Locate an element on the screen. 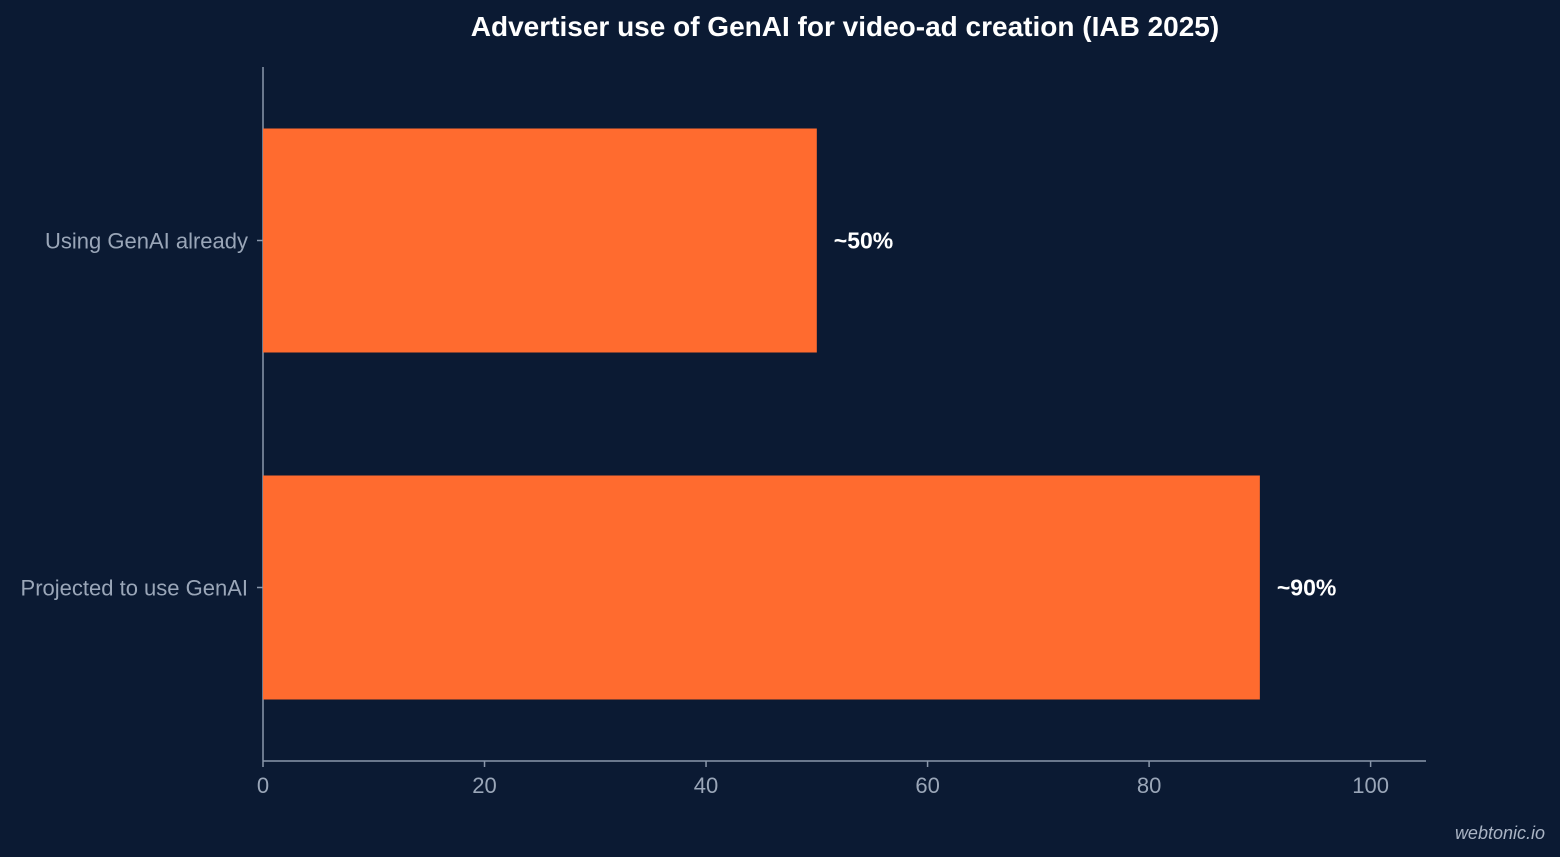 Image resolution: width=1560 pixels, height=857 pixels. x-tick-label: 0 is located at coordinates (263, 785).